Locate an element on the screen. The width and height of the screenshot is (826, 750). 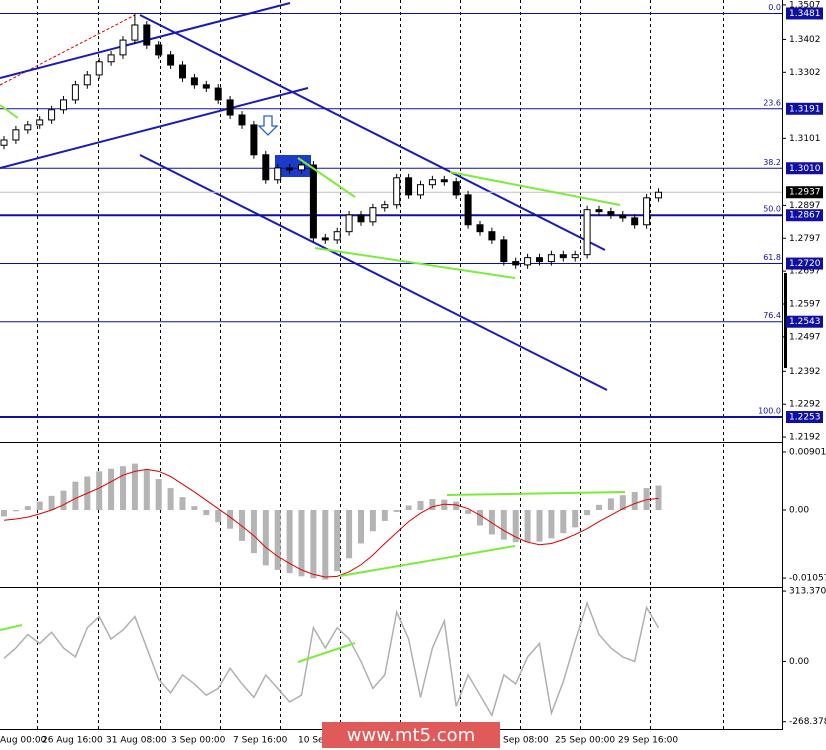
fib-price-label: 1.3481 is located at coordinates (805, 14).